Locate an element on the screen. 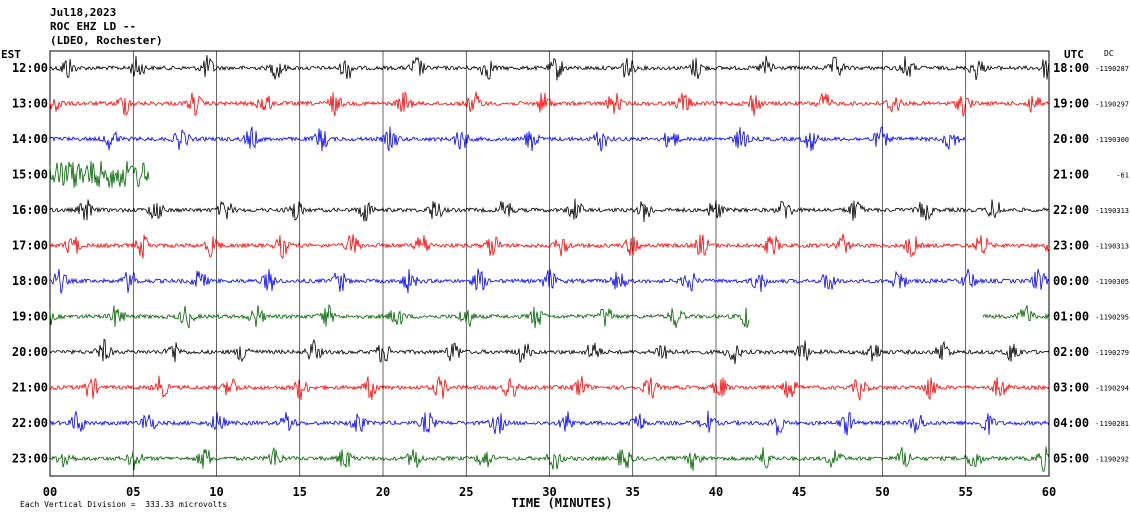 This screenshot has height=519, width=1130. utc-hour-label: 21:00 is located at coordinates (1071, 175).